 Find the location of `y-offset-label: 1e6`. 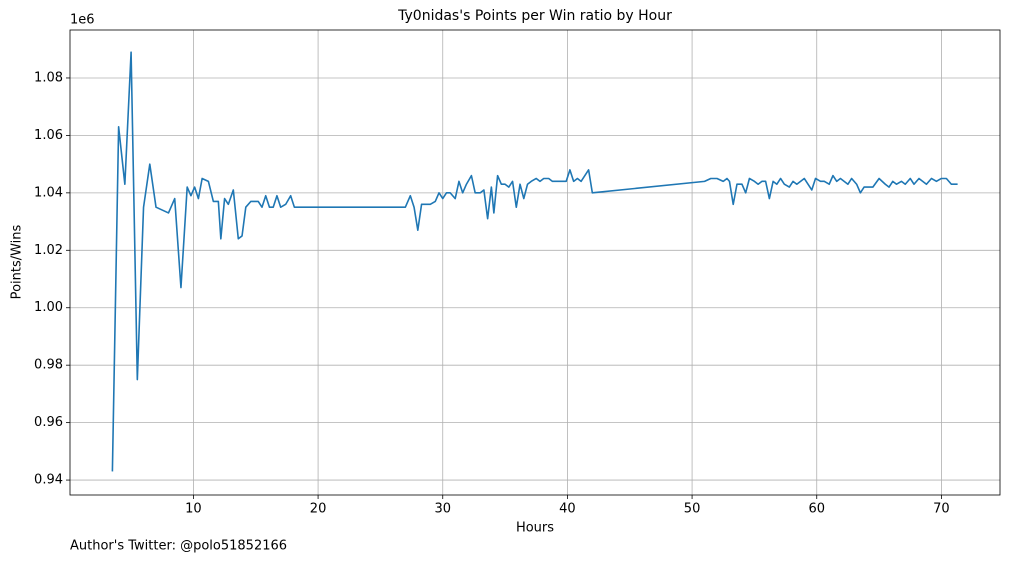

y-offset-label: 1e6 is located at coordinates (82, 20).